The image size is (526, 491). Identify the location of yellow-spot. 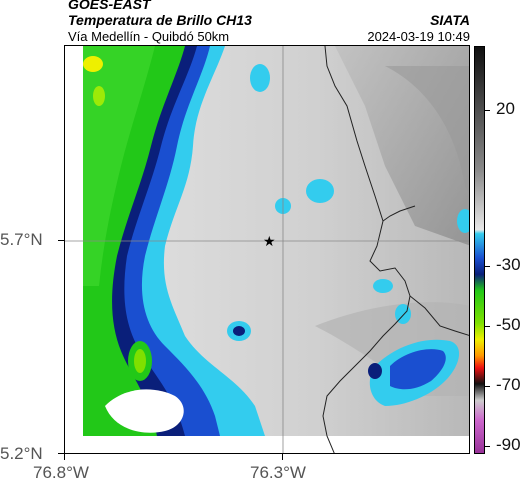
(93, 64).